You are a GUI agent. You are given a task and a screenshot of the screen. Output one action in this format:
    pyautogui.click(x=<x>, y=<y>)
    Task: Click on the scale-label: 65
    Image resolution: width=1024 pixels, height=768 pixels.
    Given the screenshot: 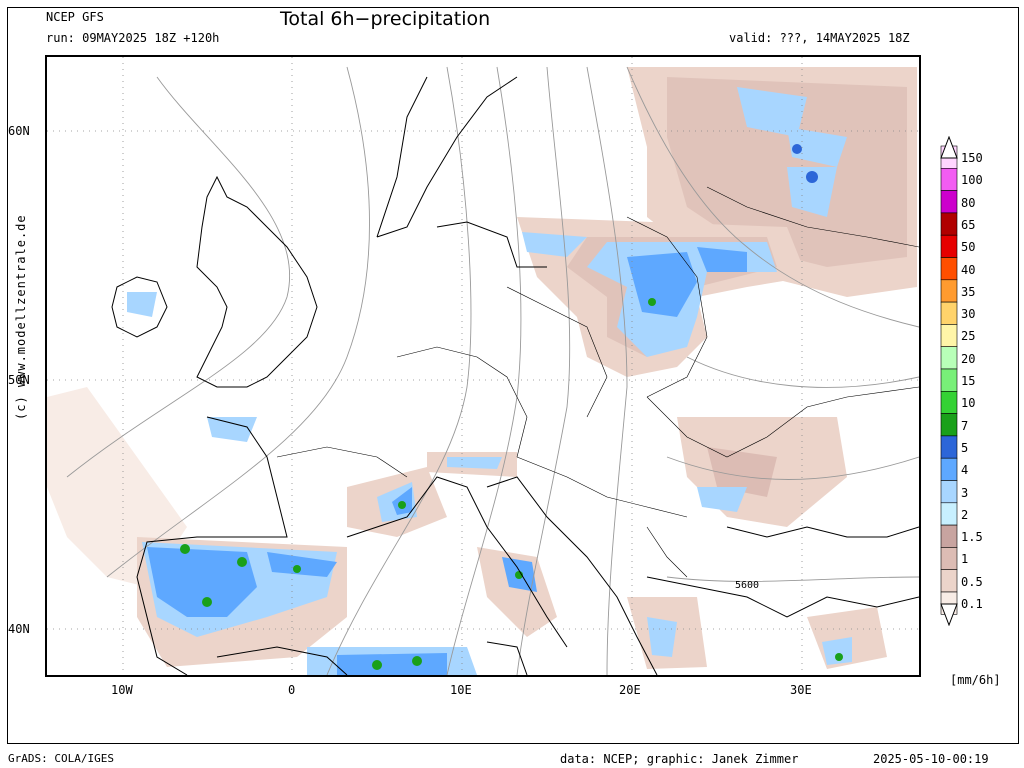 What is the action you would take?
    pyautogui.click(x=968, y=224)
    